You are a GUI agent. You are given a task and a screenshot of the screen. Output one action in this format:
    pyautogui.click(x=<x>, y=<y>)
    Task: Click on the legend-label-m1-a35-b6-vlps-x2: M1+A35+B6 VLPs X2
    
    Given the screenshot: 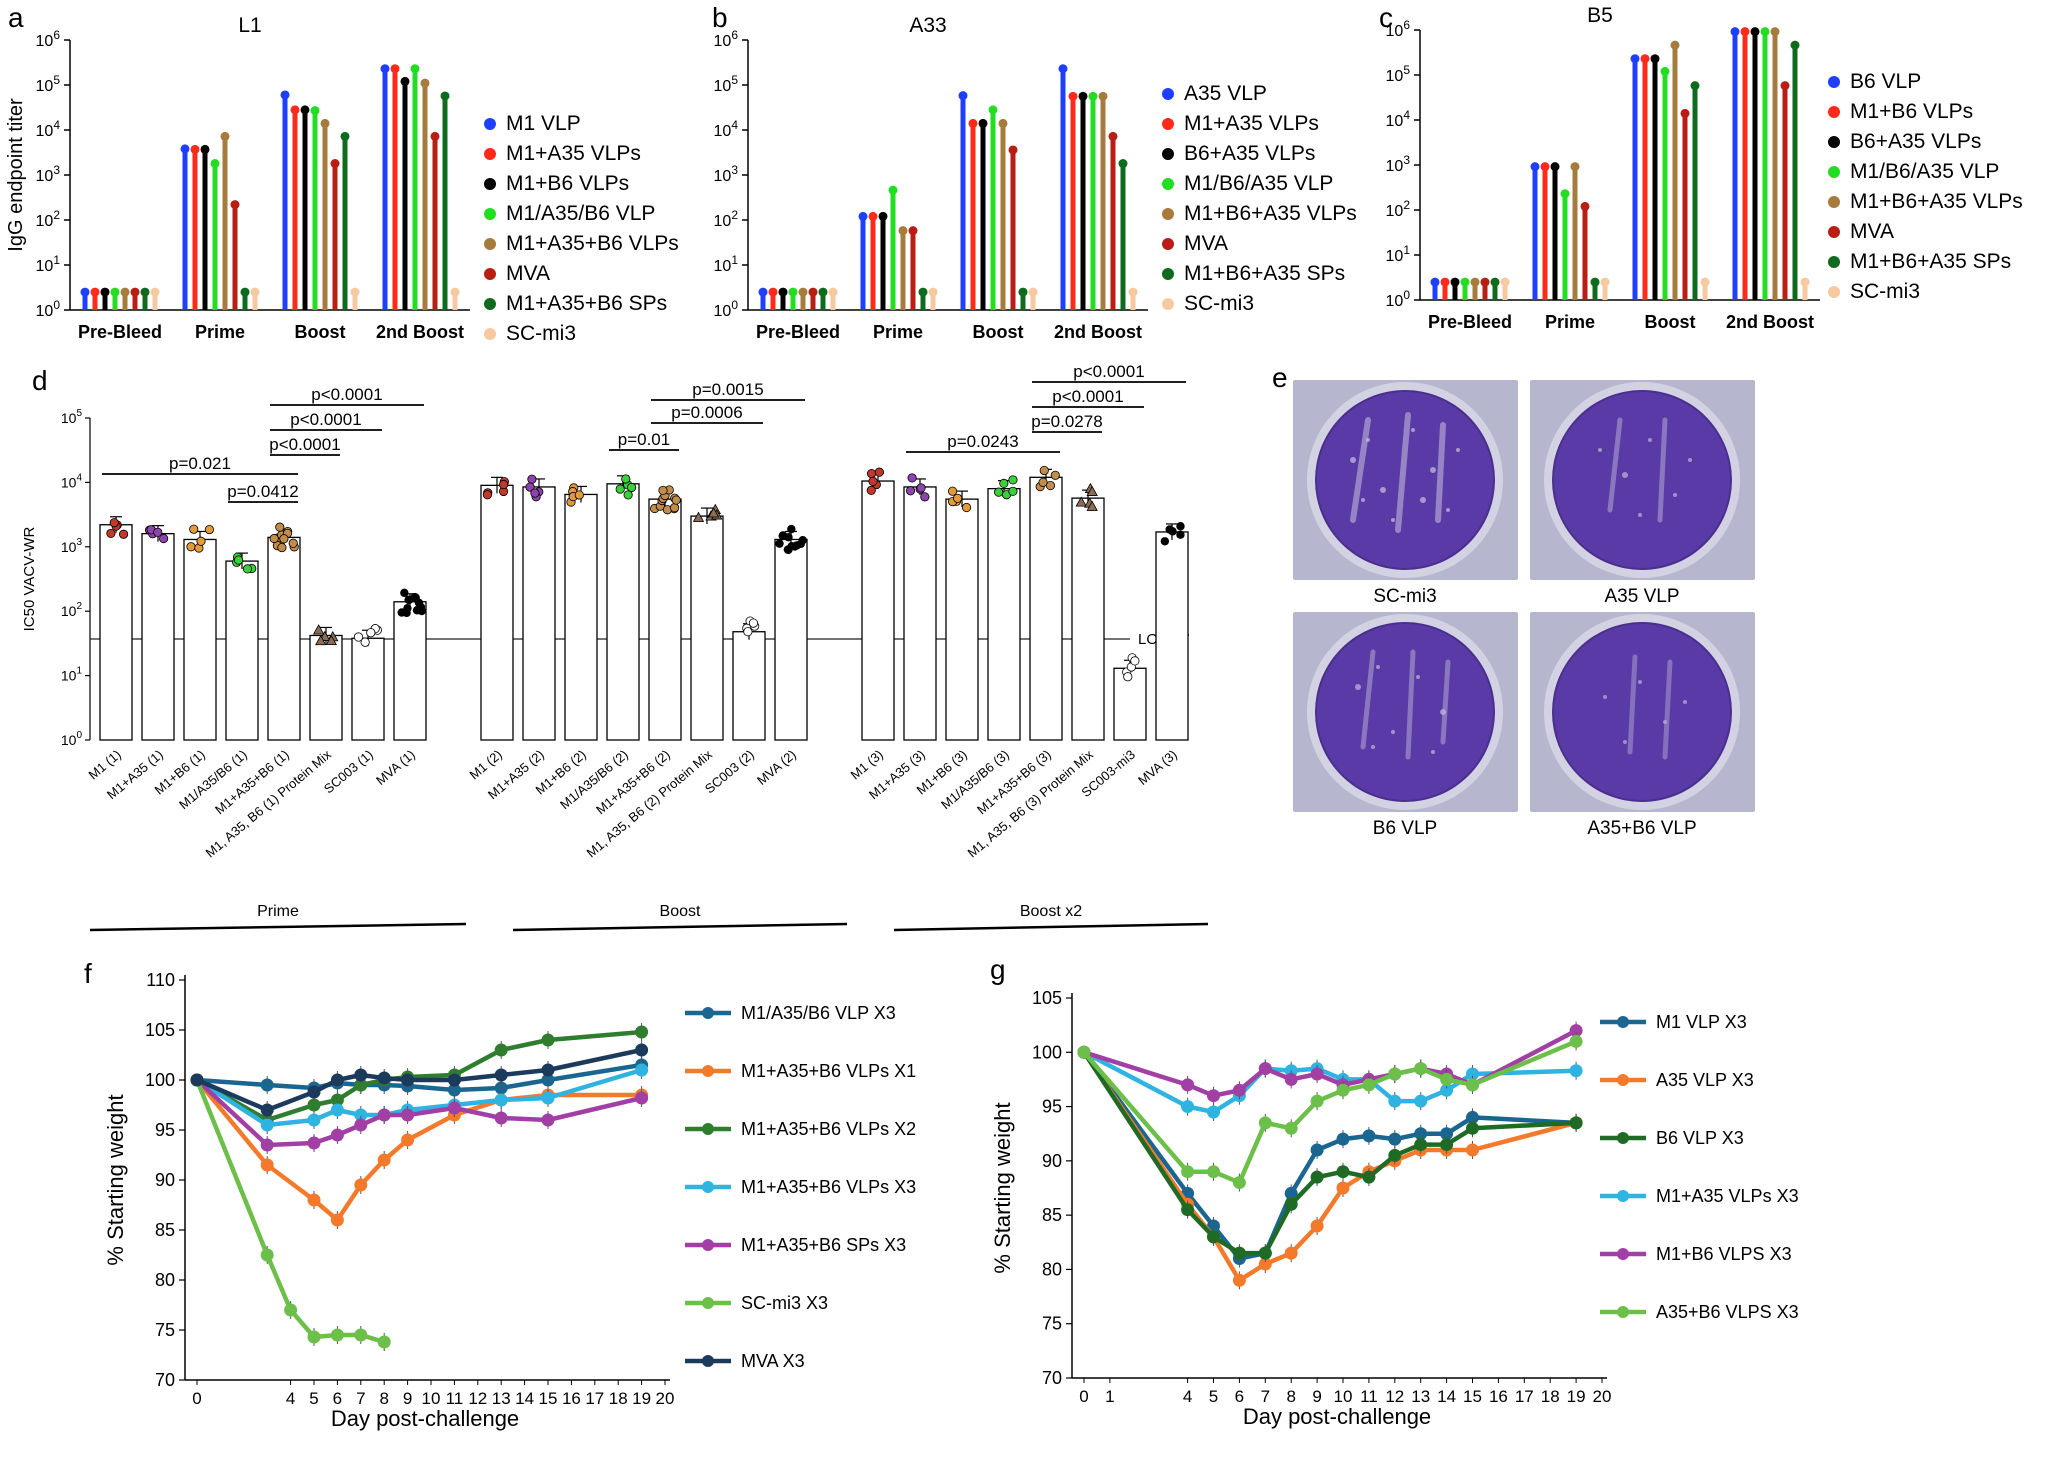 What is the action you would take?
    pyautogui.click(x=828, y=1129)
    